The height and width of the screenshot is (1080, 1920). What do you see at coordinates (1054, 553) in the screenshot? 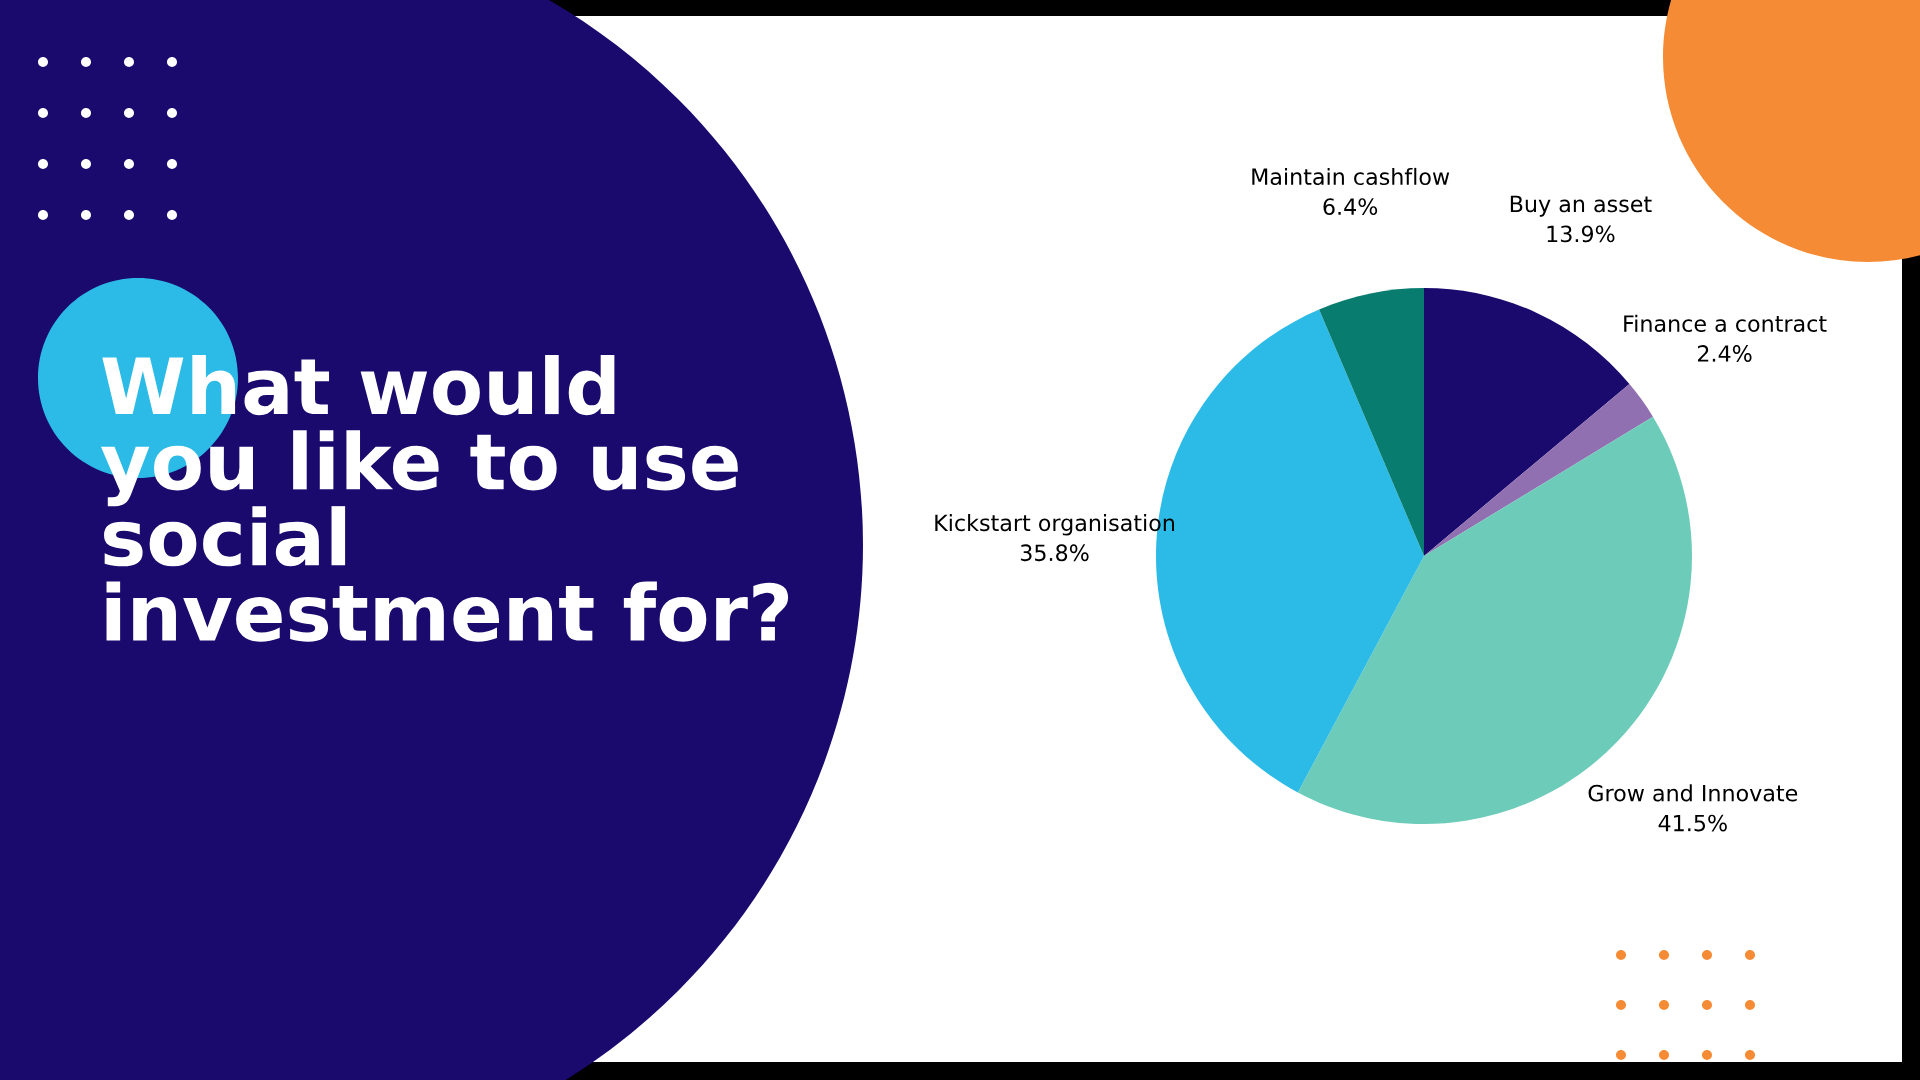
I see `data-label: 35.8%` at bounding box center [1054, 553].